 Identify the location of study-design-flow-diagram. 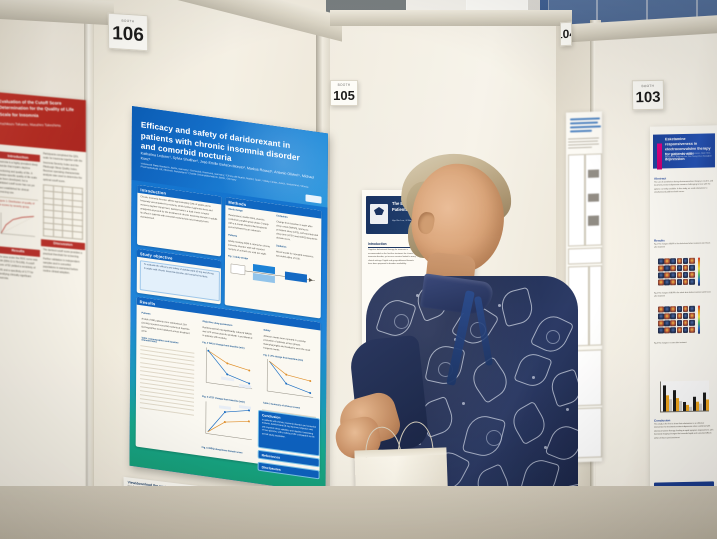
(272, 273).